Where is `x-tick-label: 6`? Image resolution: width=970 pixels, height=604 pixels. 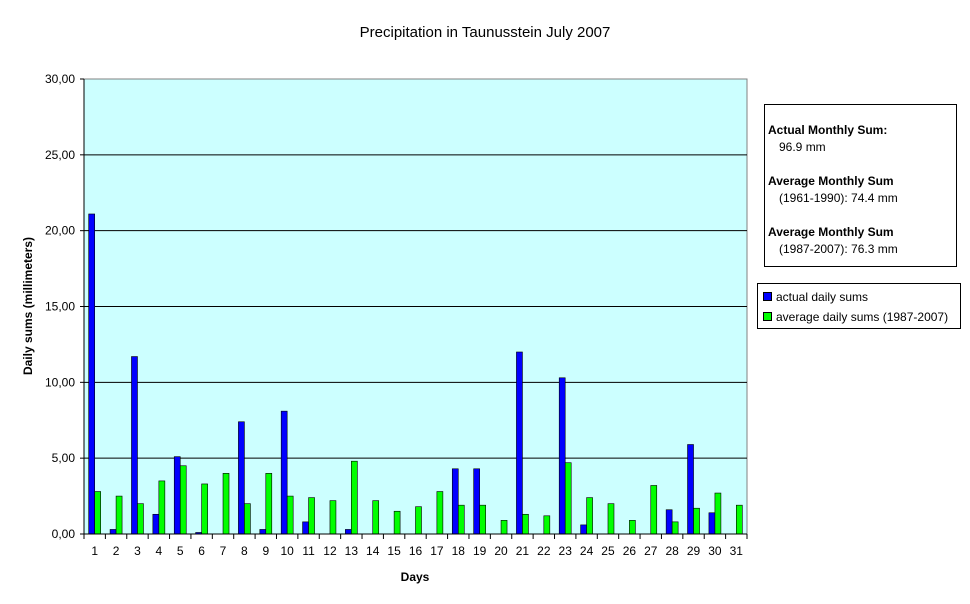 x-tick-label: 6 is located at coordinates (201, 551).